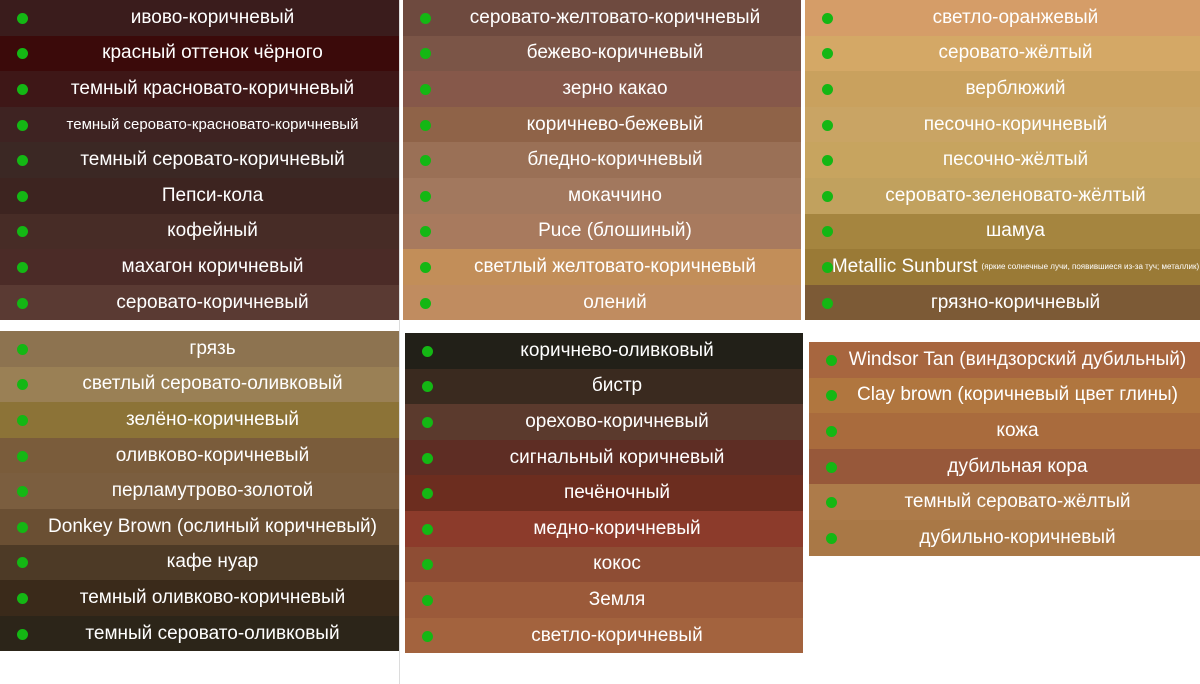 This screenshot has width=1200, height=684. I want to click on color-name-label: дубильная кора, so click(1004, 467).